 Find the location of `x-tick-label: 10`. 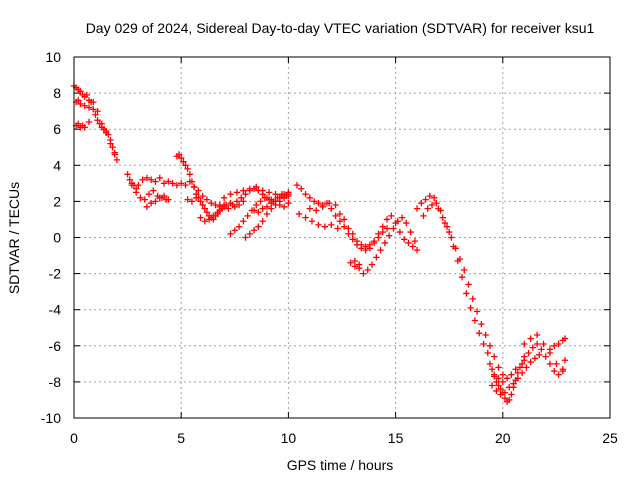

x-tick-label: 10 is located at coordinates (289, 438).